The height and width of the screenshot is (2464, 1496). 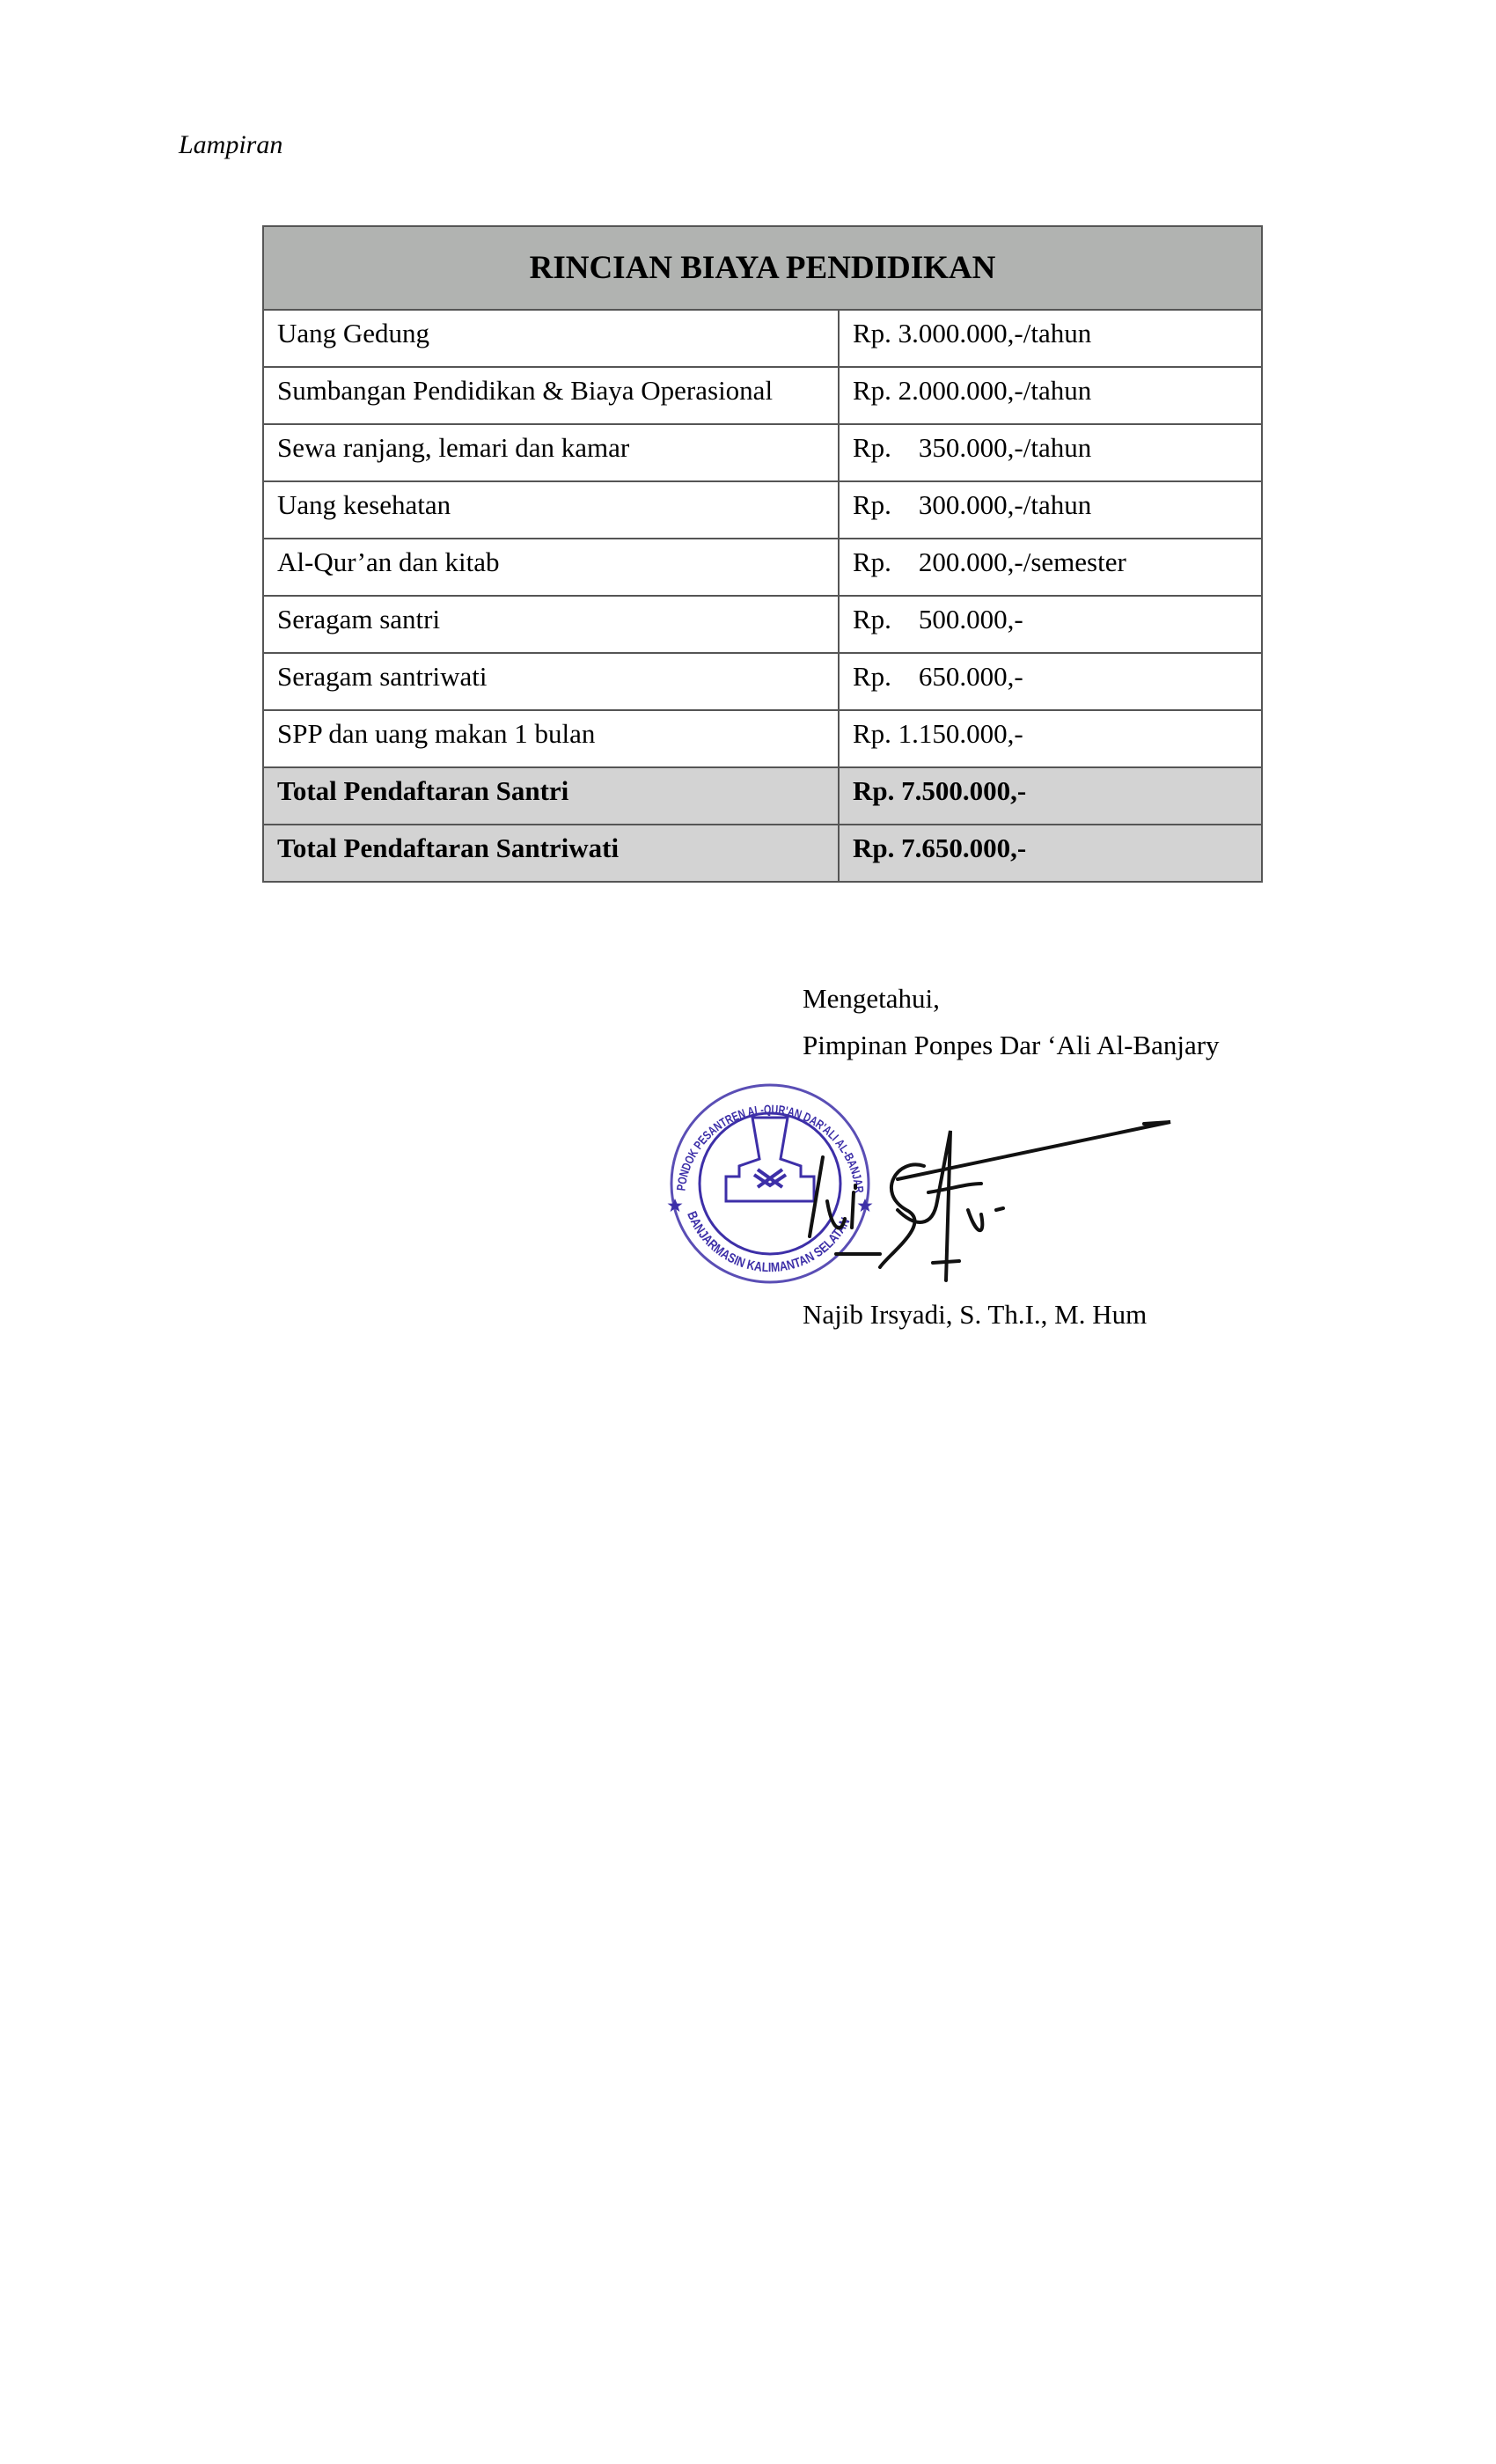 I want to click on total-label: Total Pendaftaran Santri, so click(x=423, y=791).